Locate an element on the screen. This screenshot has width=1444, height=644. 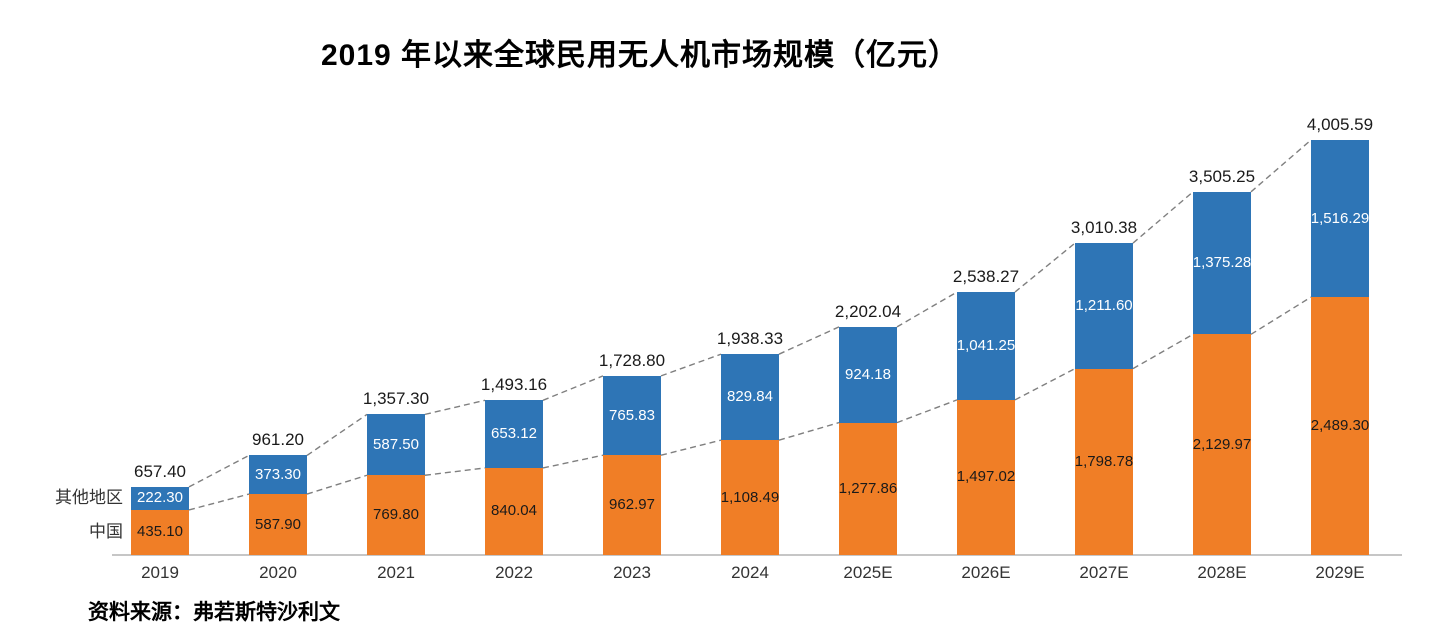
china-value-label: 1,108.49 is located at coordinates (750, 497).